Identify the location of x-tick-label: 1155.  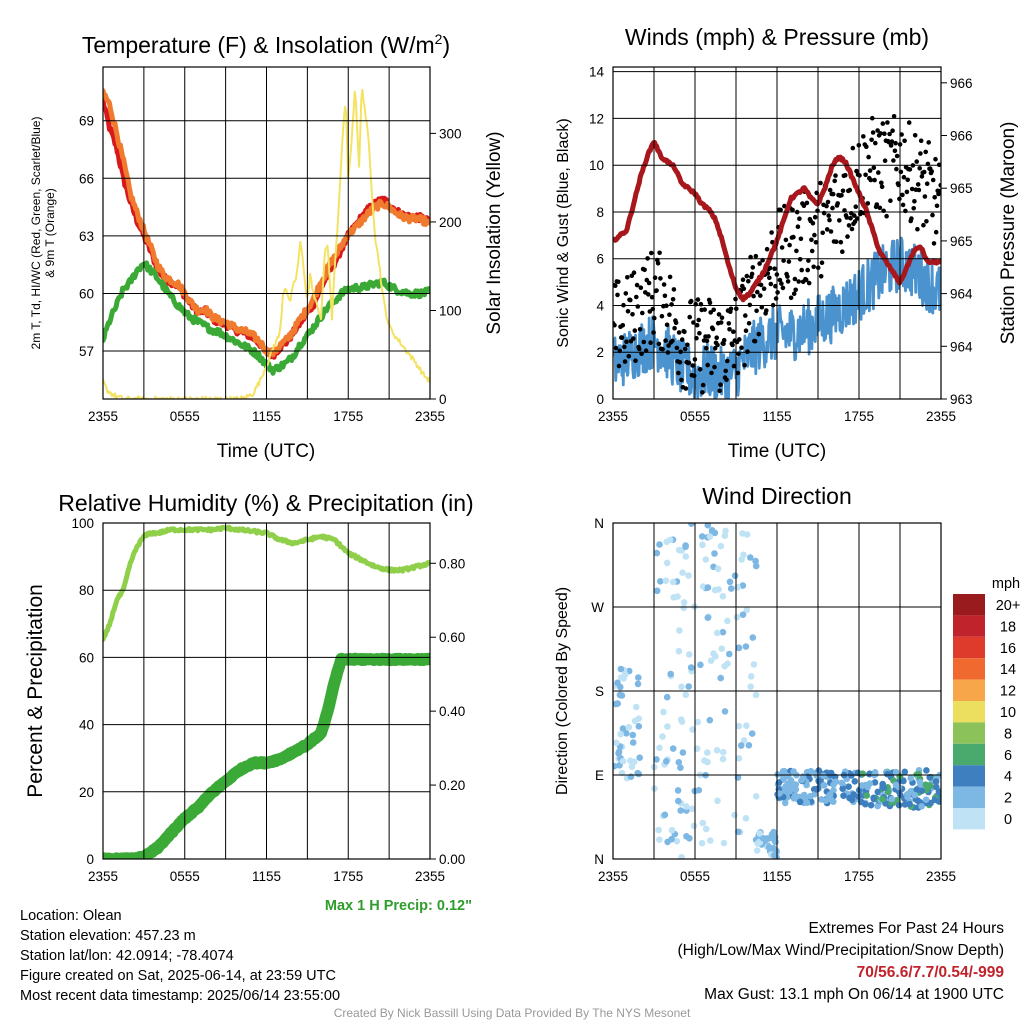
(776, 876).